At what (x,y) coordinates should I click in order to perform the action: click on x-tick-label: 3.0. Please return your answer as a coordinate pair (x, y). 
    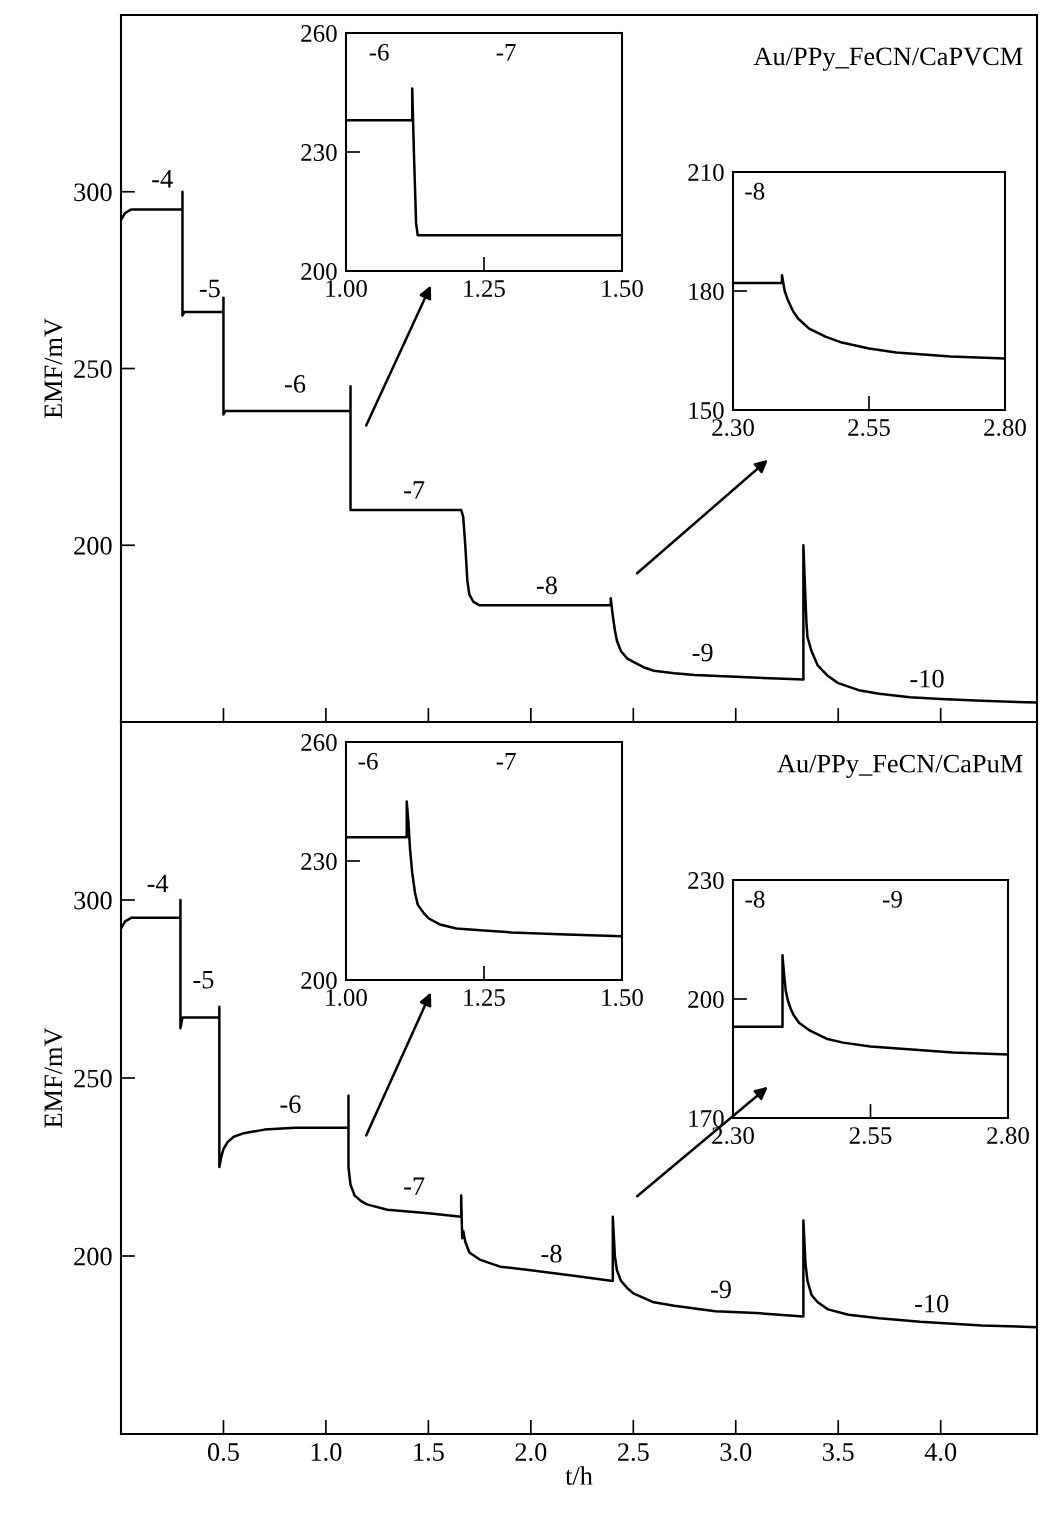
    Looking at the image, I should click on (736, 1452).